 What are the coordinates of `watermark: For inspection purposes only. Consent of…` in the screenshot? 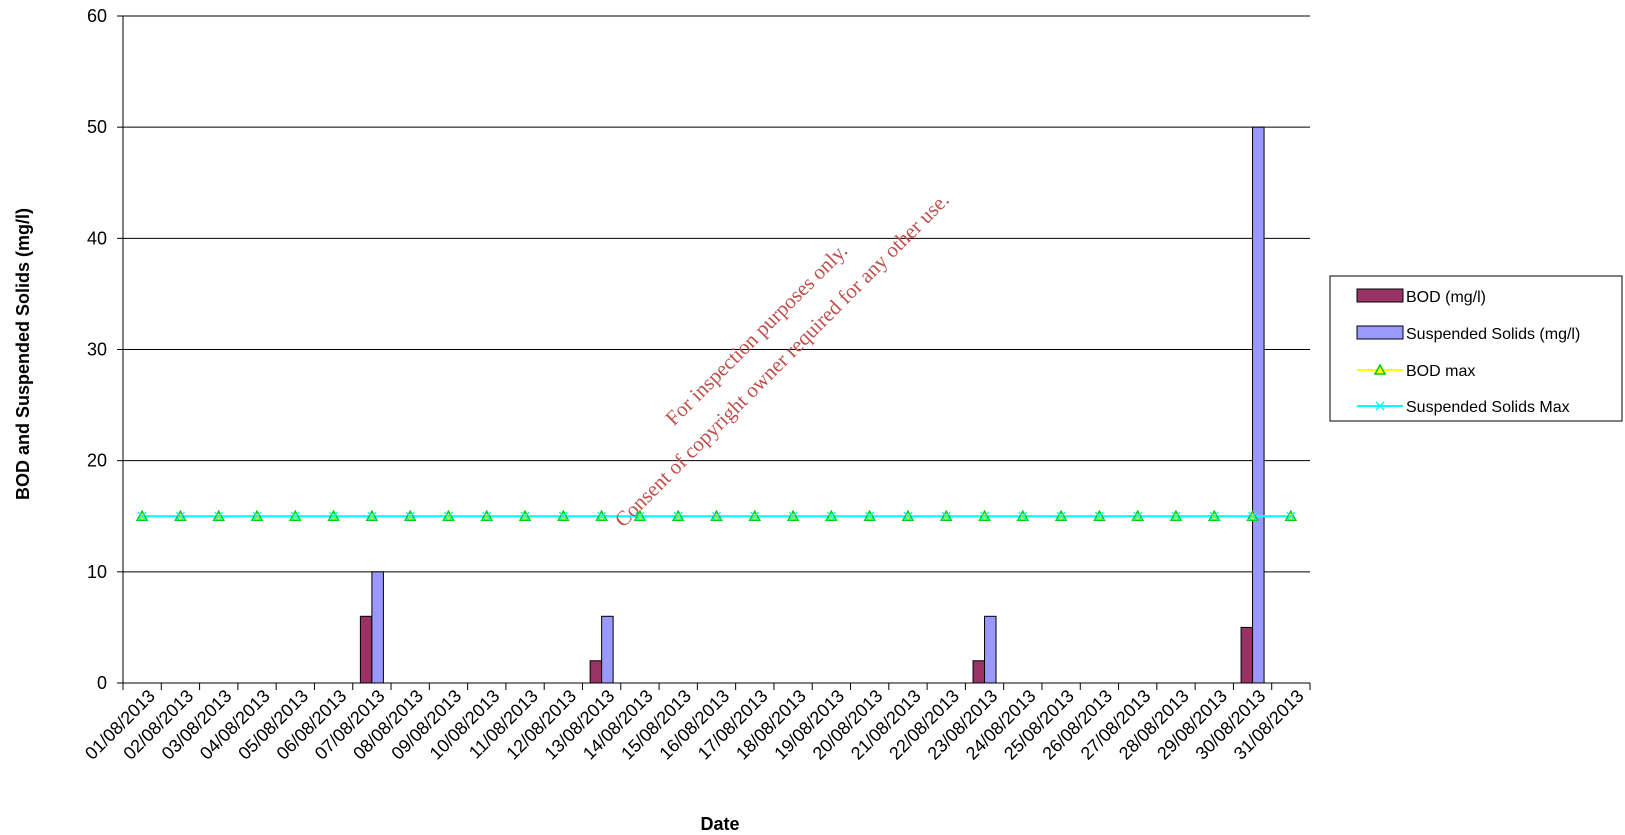 It's located at (768, 346).